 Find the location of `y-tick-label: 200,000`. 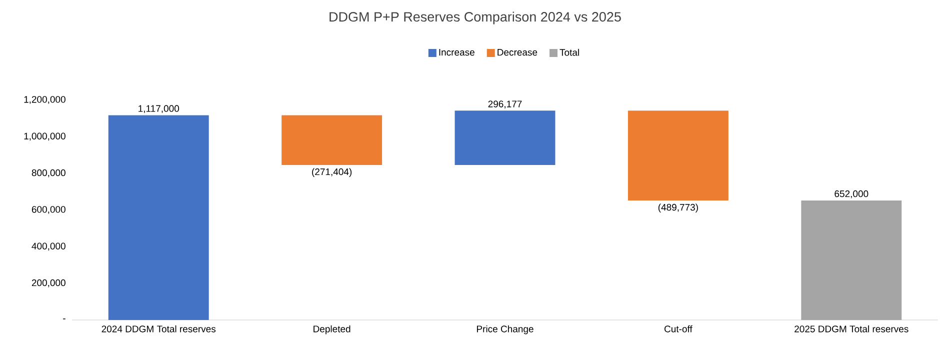

y-tick-label: 200,000 is located at coordinates (49, 283).